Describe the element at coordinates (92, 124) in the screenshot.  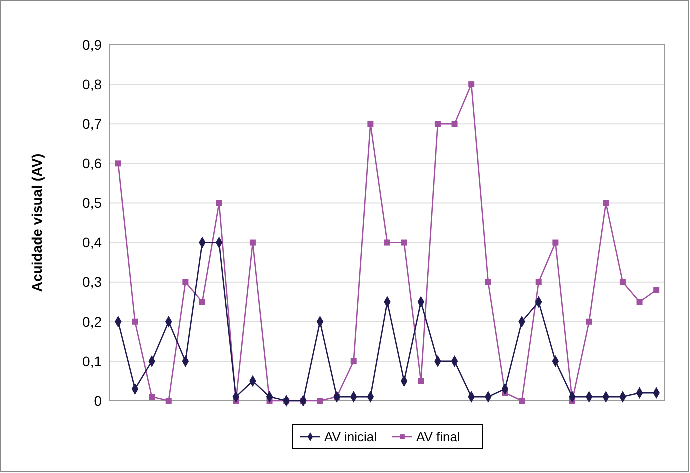
I see `y-tick-label: 0,7` at that location.